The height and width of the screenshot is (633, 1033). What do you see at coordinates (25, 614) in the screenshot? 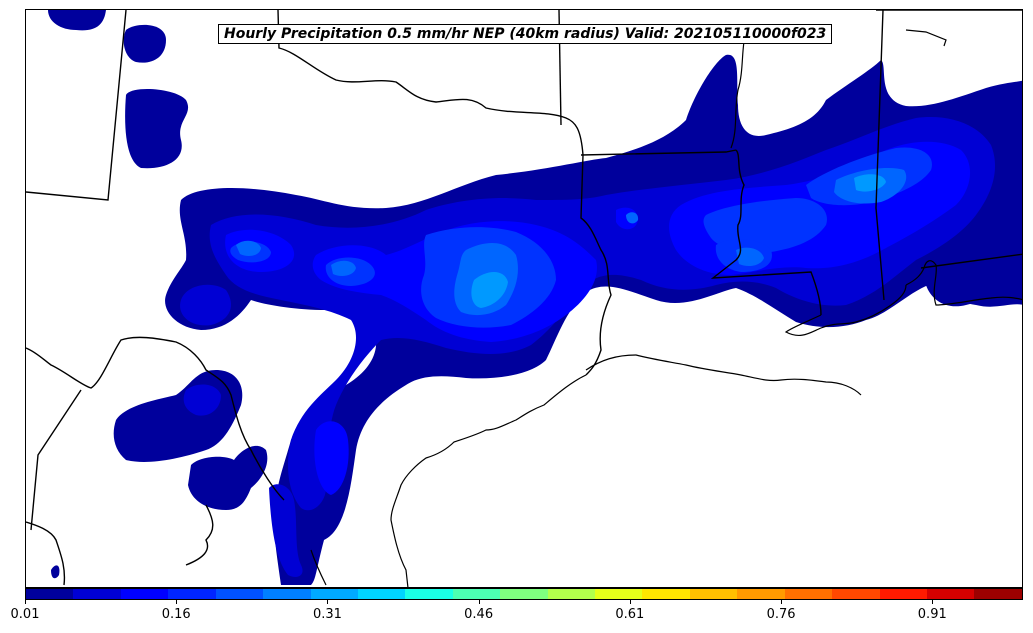
I see `colorbar-tick-label: 0.01` at bounding box center [25, 614].